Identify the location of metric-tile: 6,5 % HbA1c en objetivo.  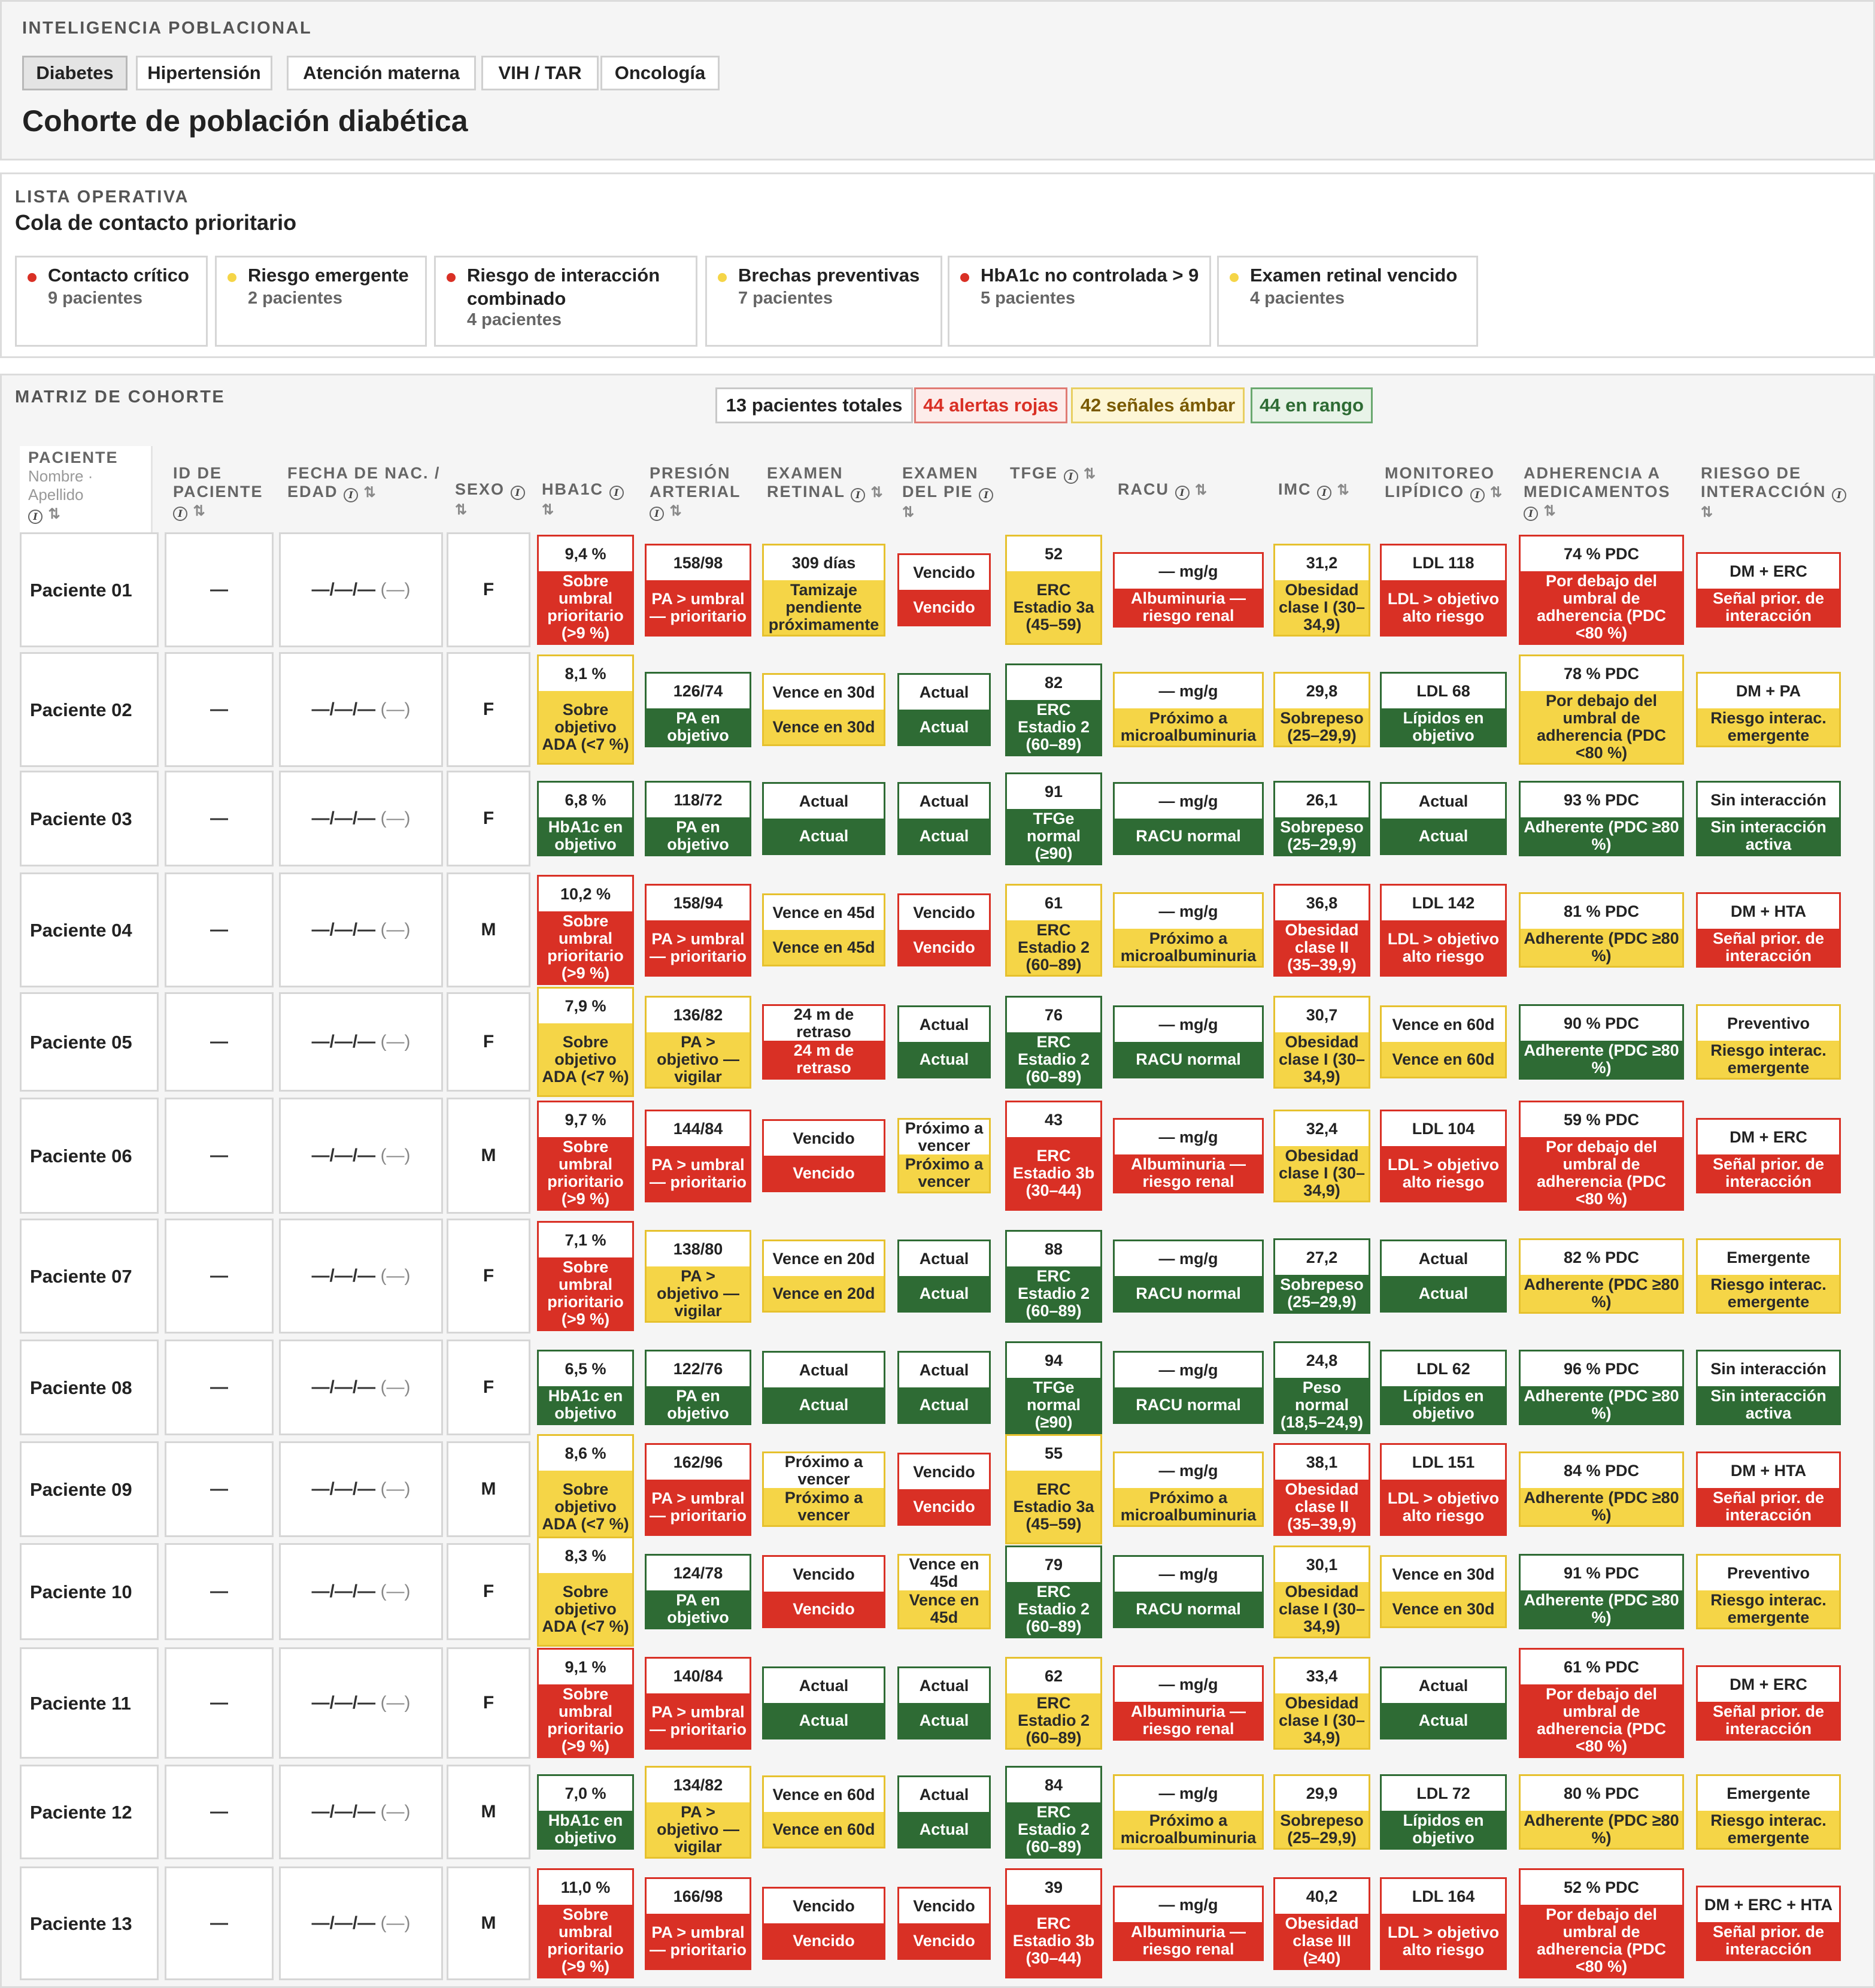
(586, 1388).